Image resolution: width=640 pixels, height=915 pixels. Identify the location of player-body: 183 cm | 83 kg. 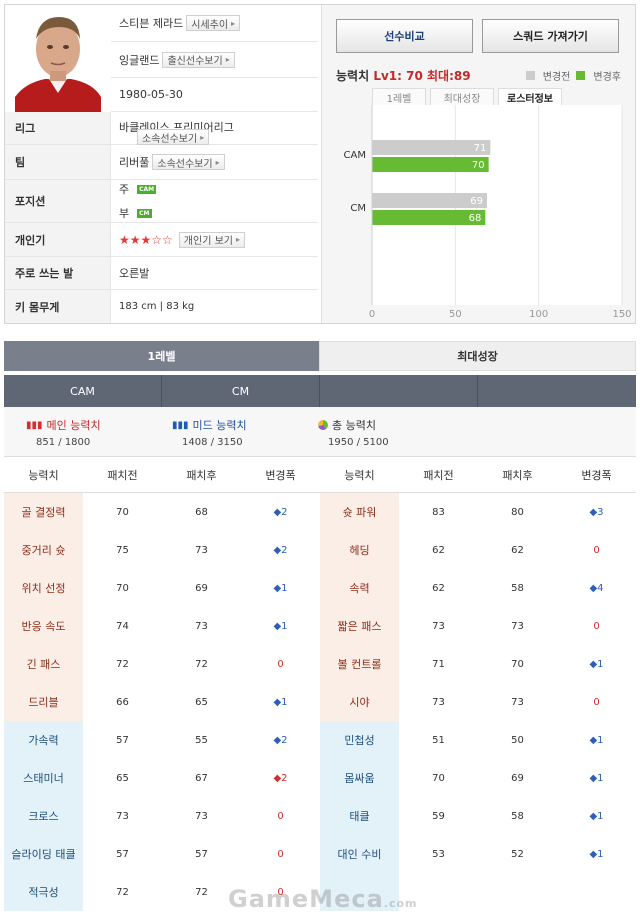
(157, 306).